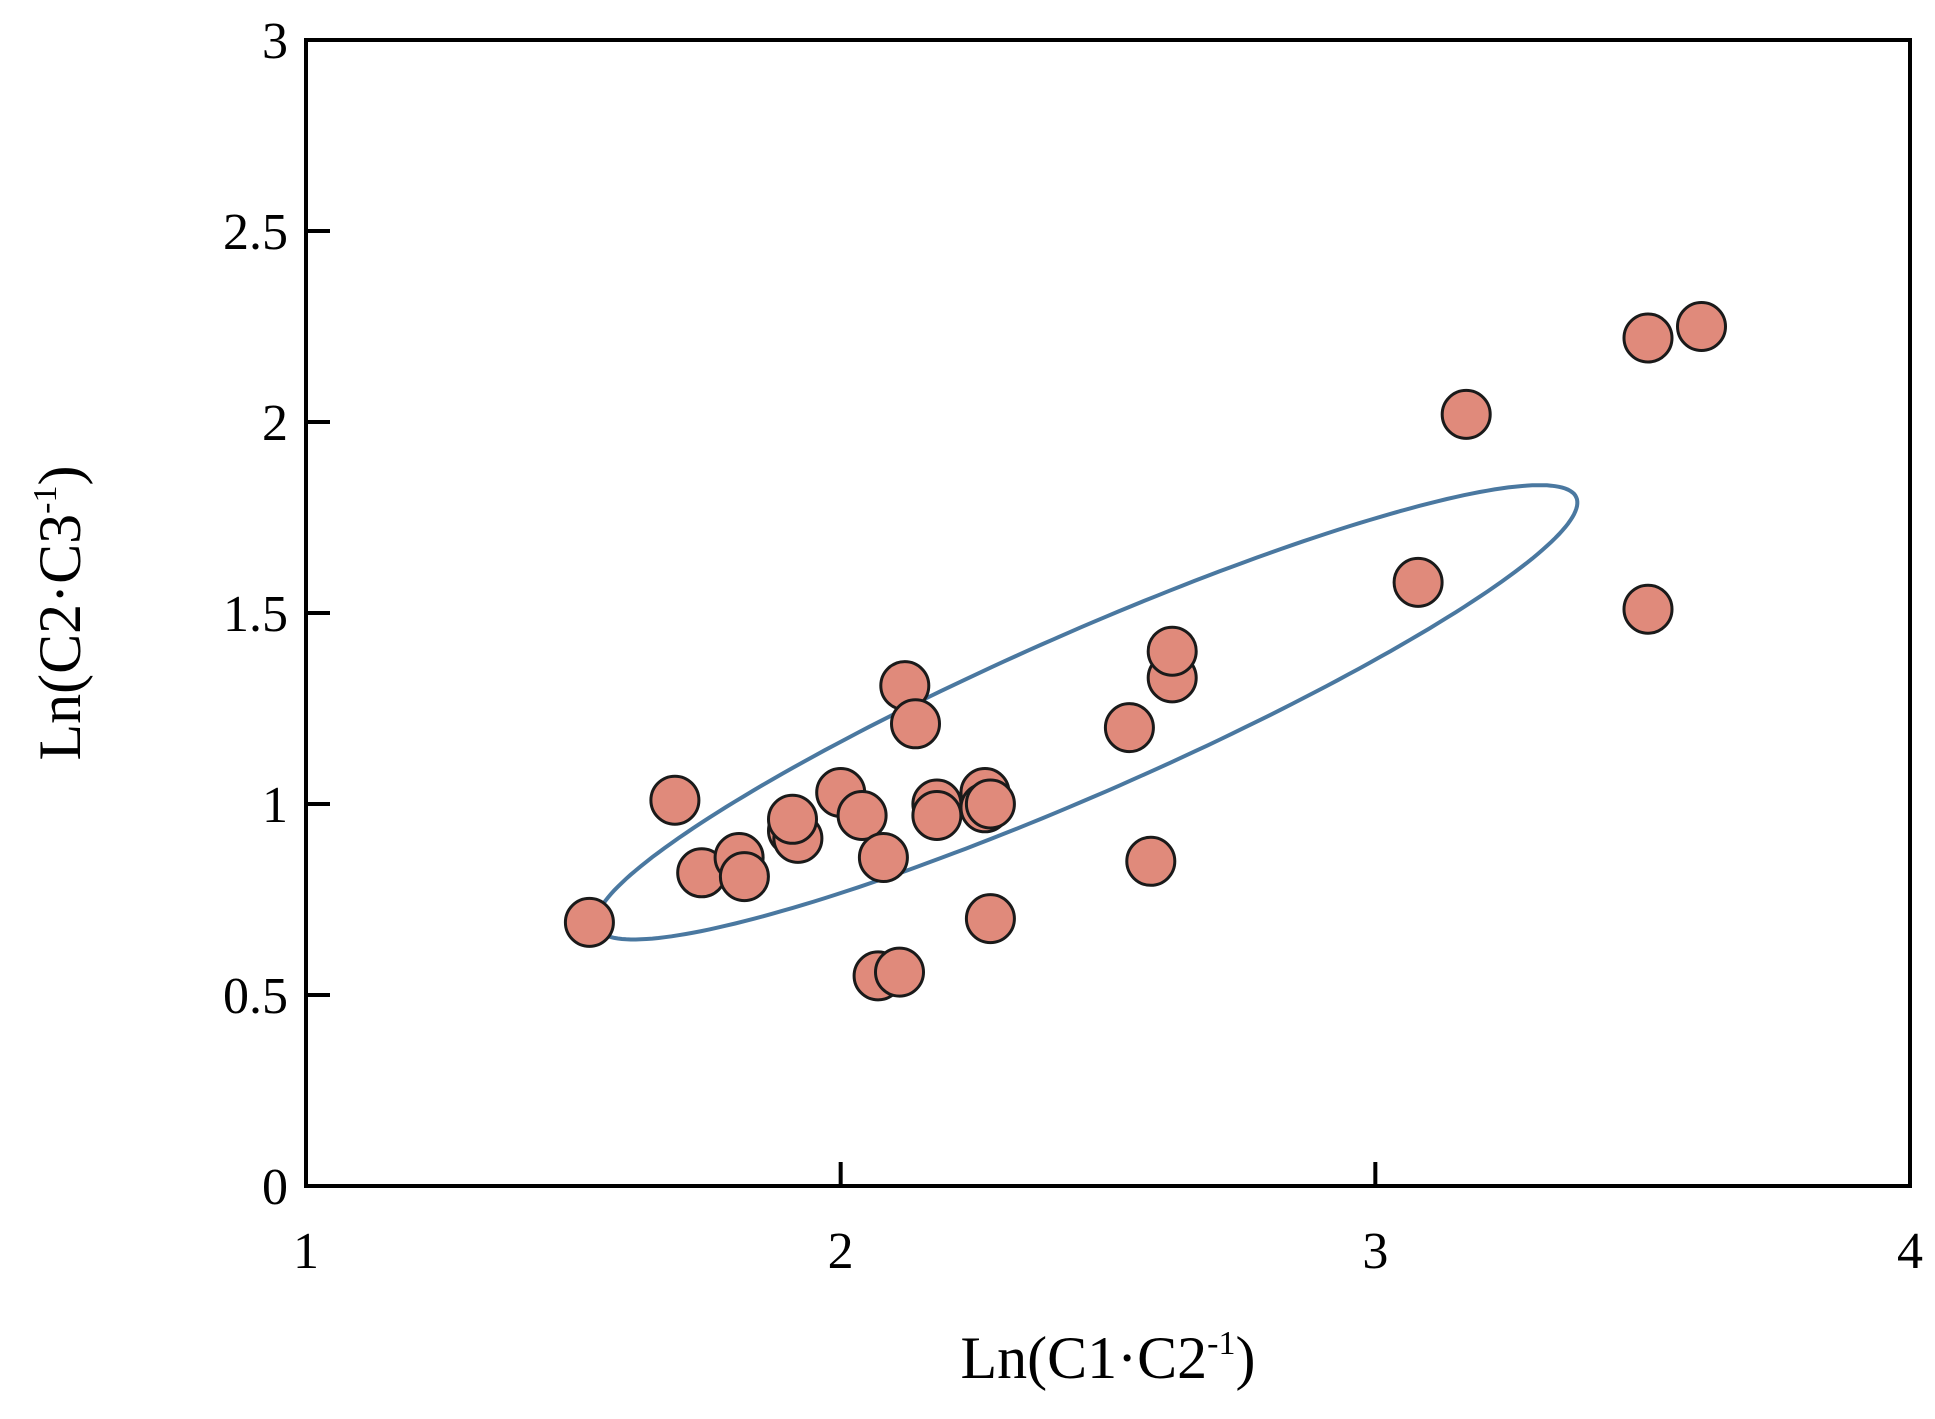  Describe the element at coordinates (255, 614) in the screenshot. I see `y-tick-label: 1.5` at that location.